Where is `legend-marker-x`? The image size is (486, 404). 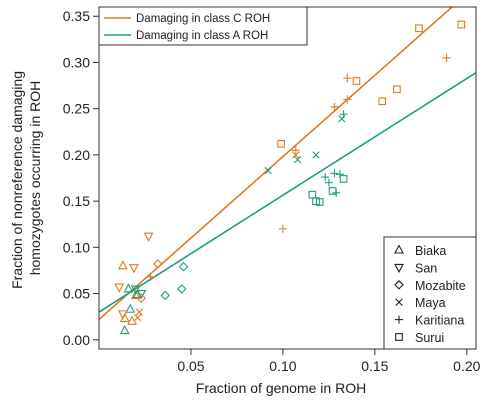
legend-marker-x is located at coordinates (399, 302).